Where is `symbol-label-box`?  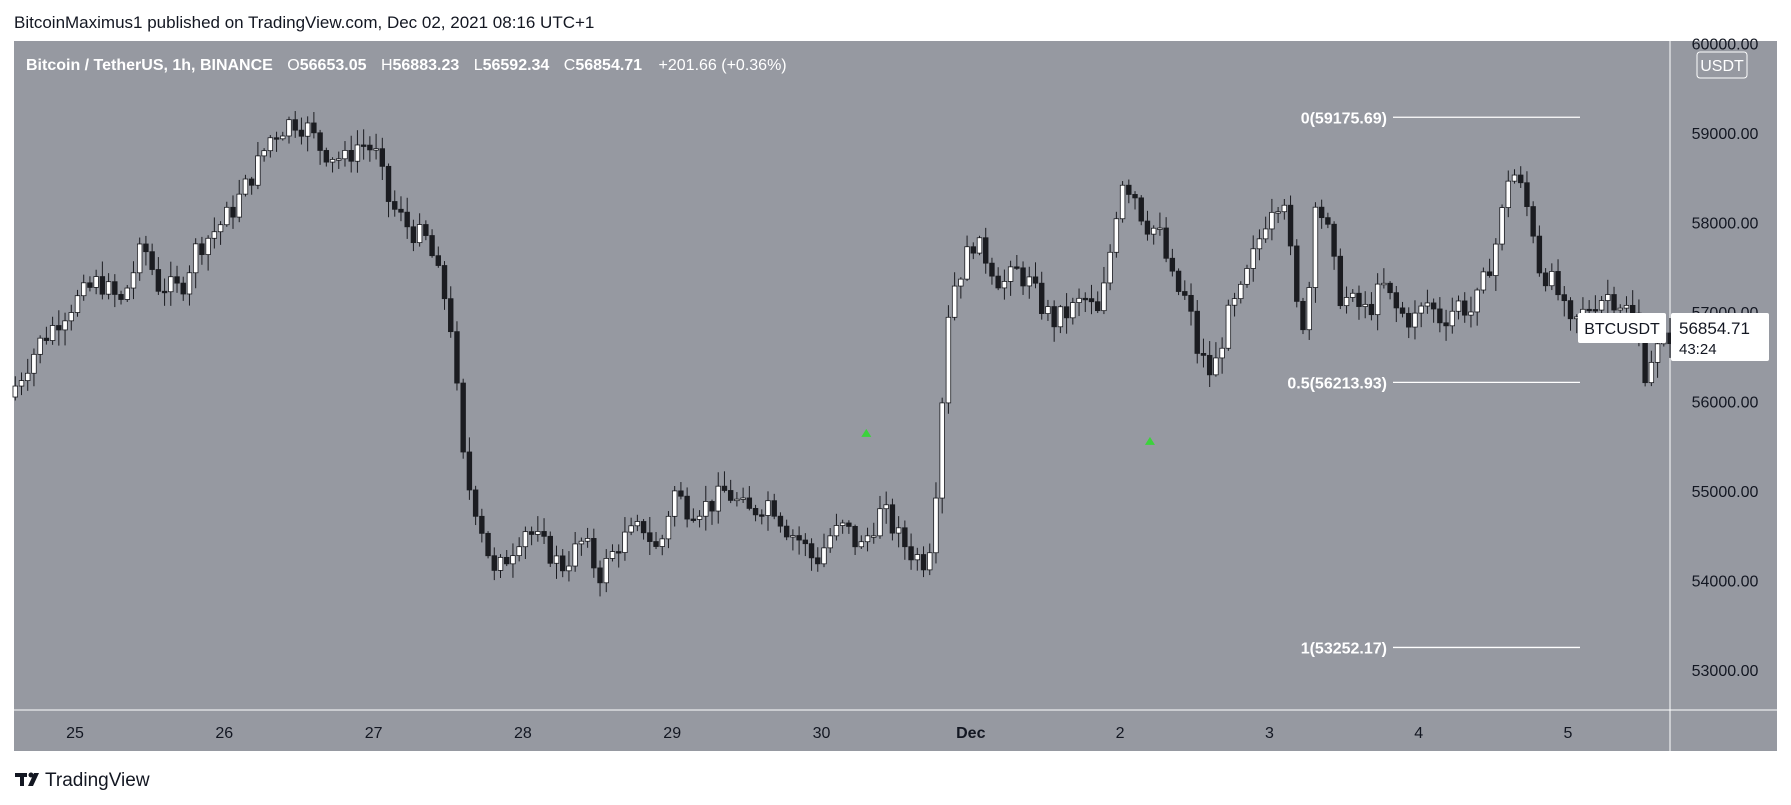
symbol-label-box is located at coordinates (1622, 328).